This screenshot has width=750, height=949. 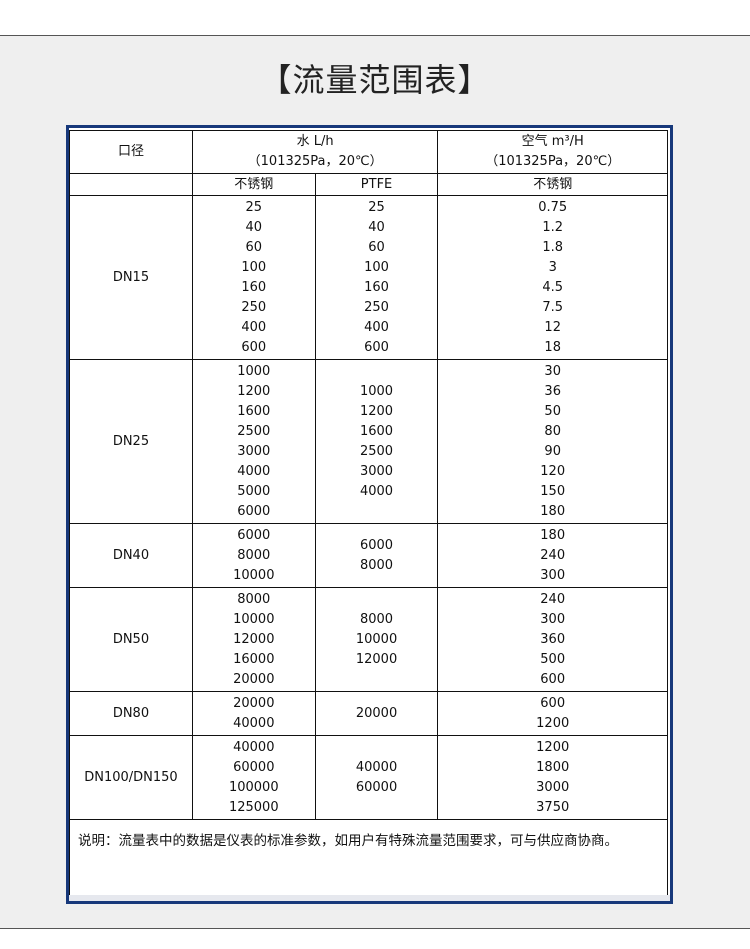 What do you see at coordinates (376, 451) in the screenshot?
I see `flow-value: 2500` at bounding box center [376, 451].